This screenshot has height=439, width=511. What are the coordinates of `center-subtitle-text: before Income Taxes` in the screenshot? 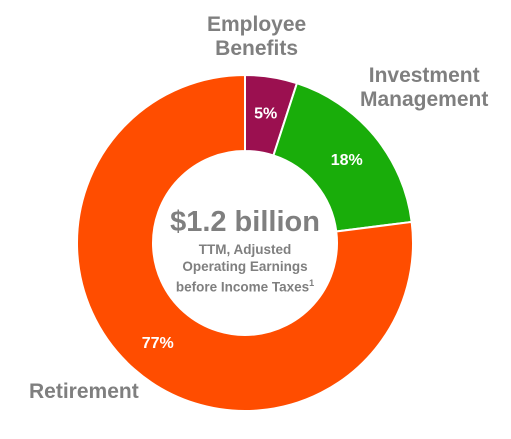 It's located at (242, 287).